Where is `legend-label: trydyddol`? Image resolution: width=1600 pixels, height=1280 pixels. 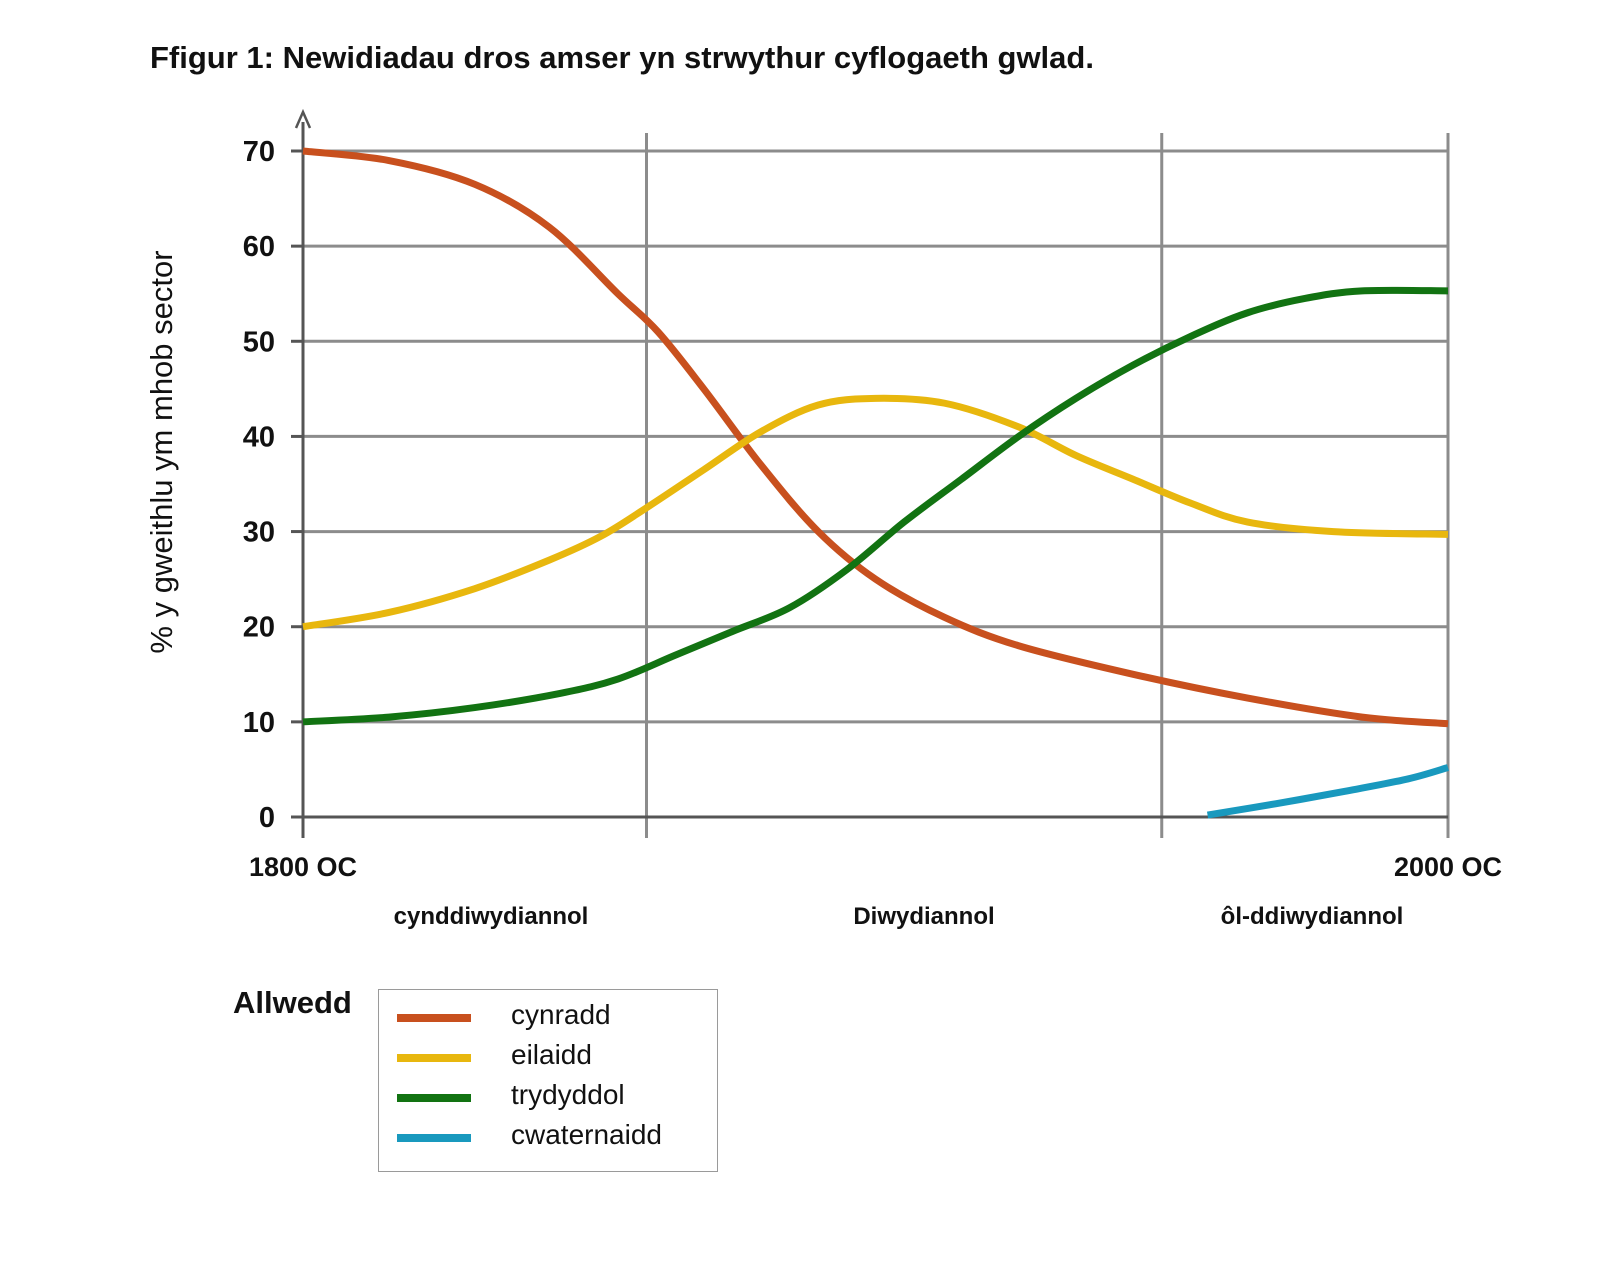 legend-label: trydyddol is located at coordinates (568, 1094).